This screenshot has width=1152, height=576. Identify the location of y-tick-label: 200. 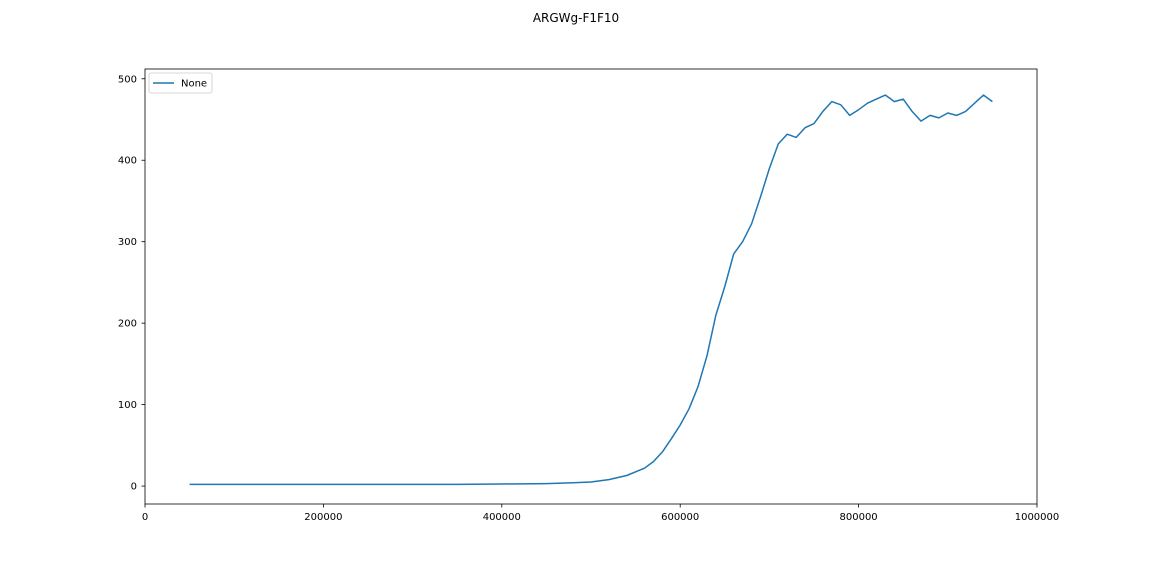
(127, 324).